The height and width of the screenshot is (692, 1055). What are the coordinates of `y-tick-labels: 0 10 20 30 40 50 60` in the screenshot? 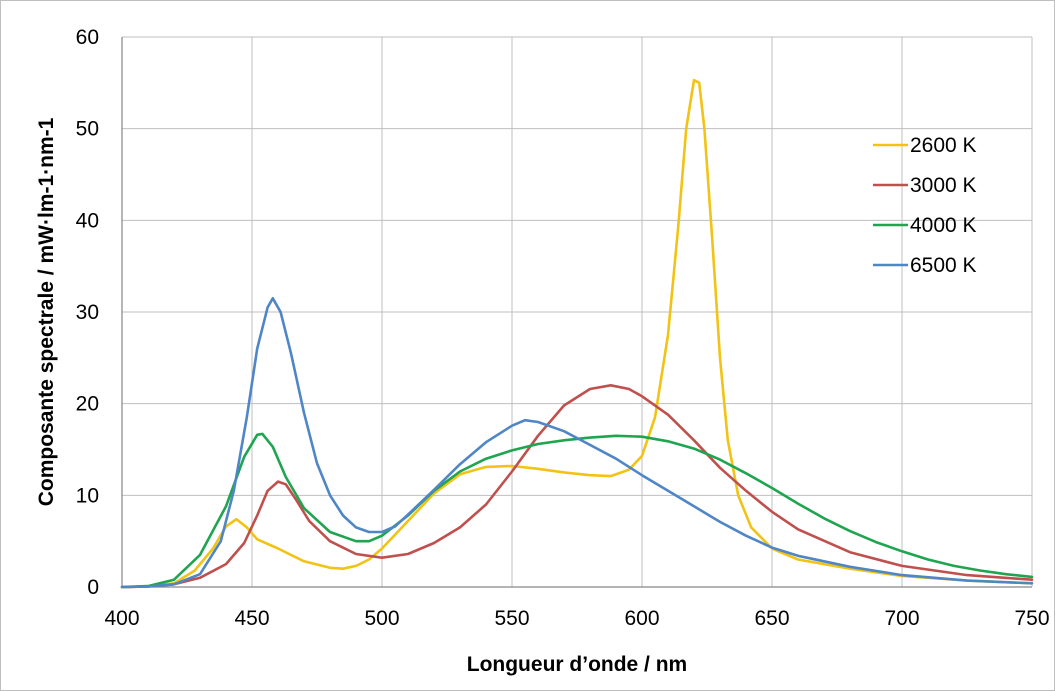 It's located at (87, 312).